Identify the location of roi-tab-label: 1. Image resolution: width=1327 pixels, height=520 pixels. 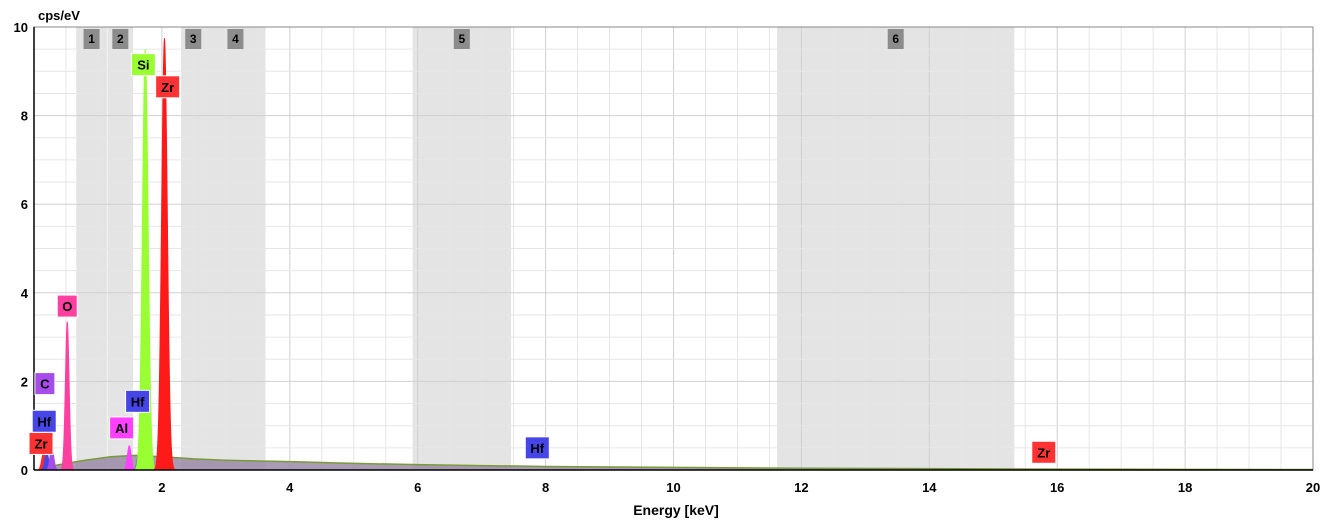
(91, 39).